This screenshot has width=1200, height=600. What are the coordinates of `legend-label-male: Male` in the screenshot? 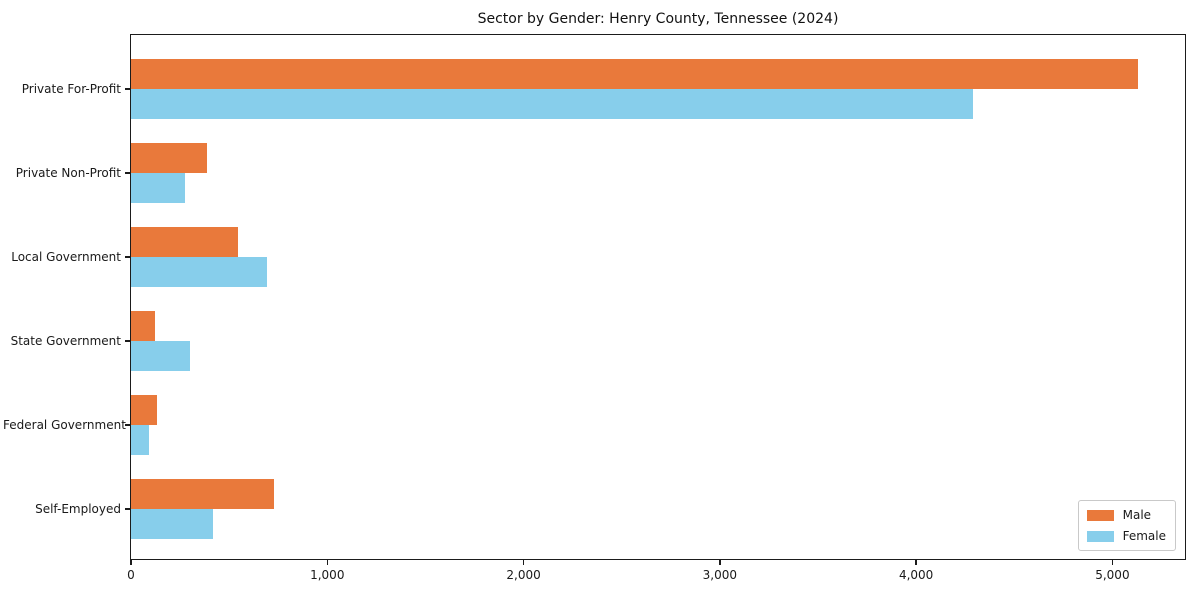 It's located at (1137, 515).